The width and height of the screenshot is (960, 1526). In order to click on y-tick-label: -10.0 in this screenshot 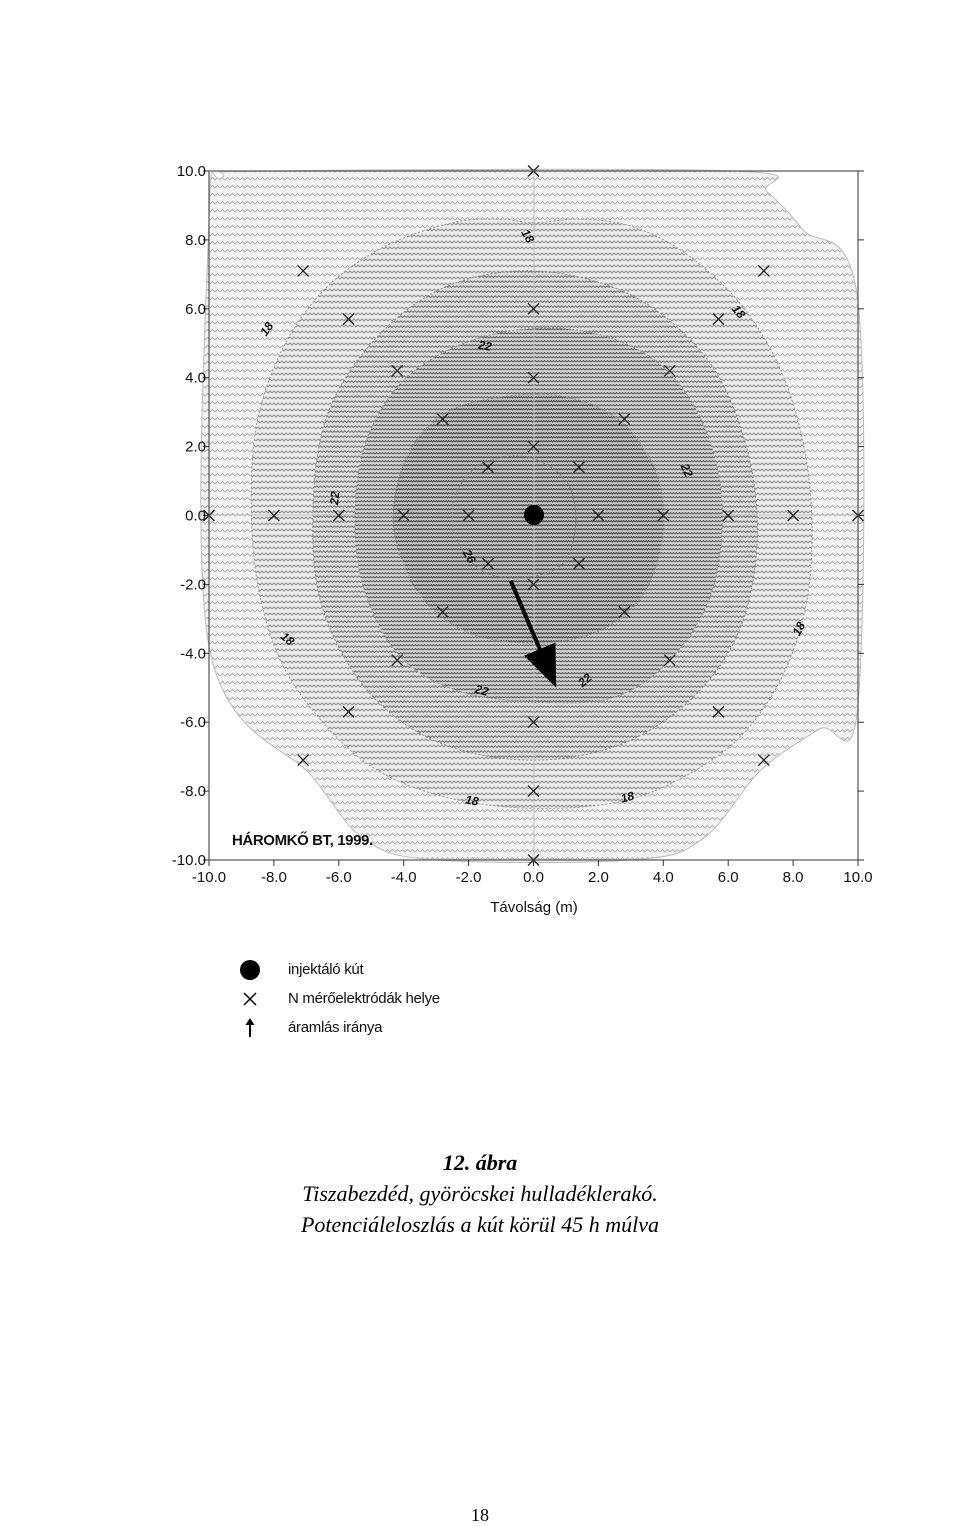, I will do `click(189, 860)`.